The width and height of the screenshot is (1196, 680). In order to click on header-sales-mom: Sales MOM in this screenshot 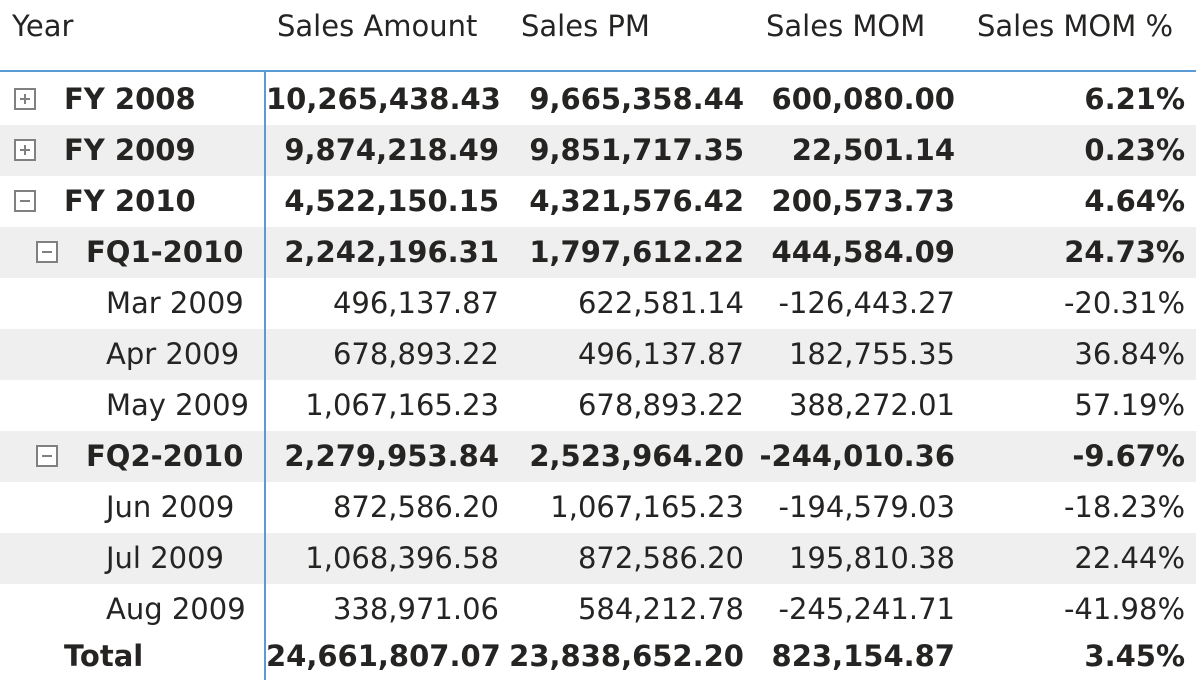, I will do `click(846, 26)`.